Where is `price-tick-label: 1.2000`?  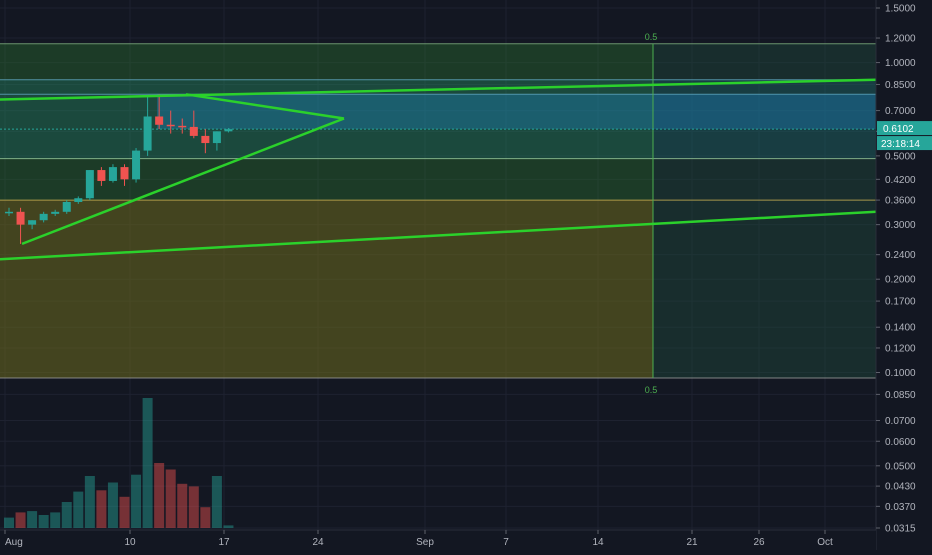
price-tick-label: 1.2000 is located at coordinates (900, 39).